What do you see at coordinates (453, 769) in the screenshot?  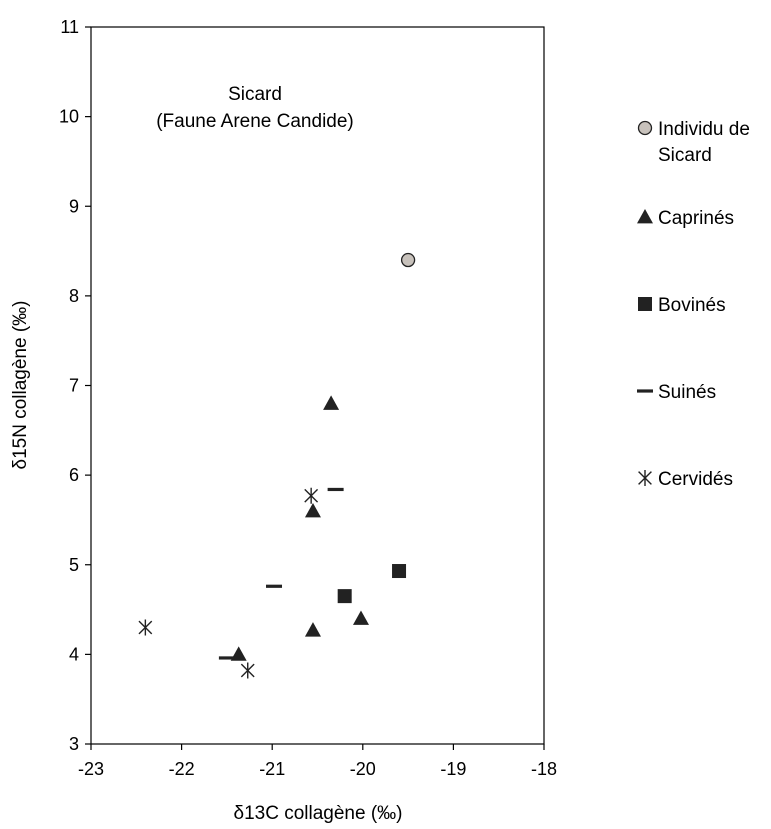 I see `x-tick-label: -19` at bounding box center [453, 769].